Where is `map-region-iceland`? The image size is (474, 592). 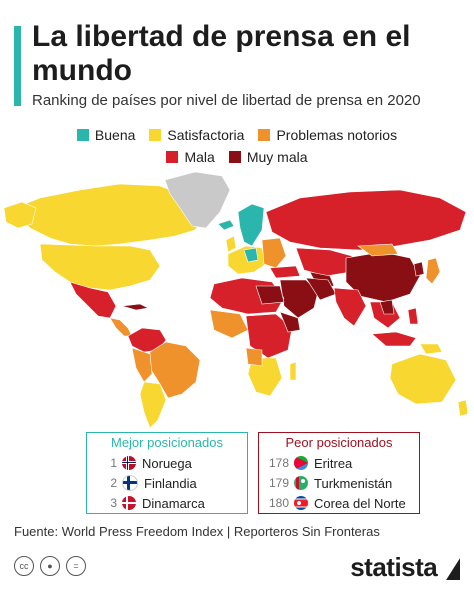
map-region-iceland is located at coordinates (226, 225).